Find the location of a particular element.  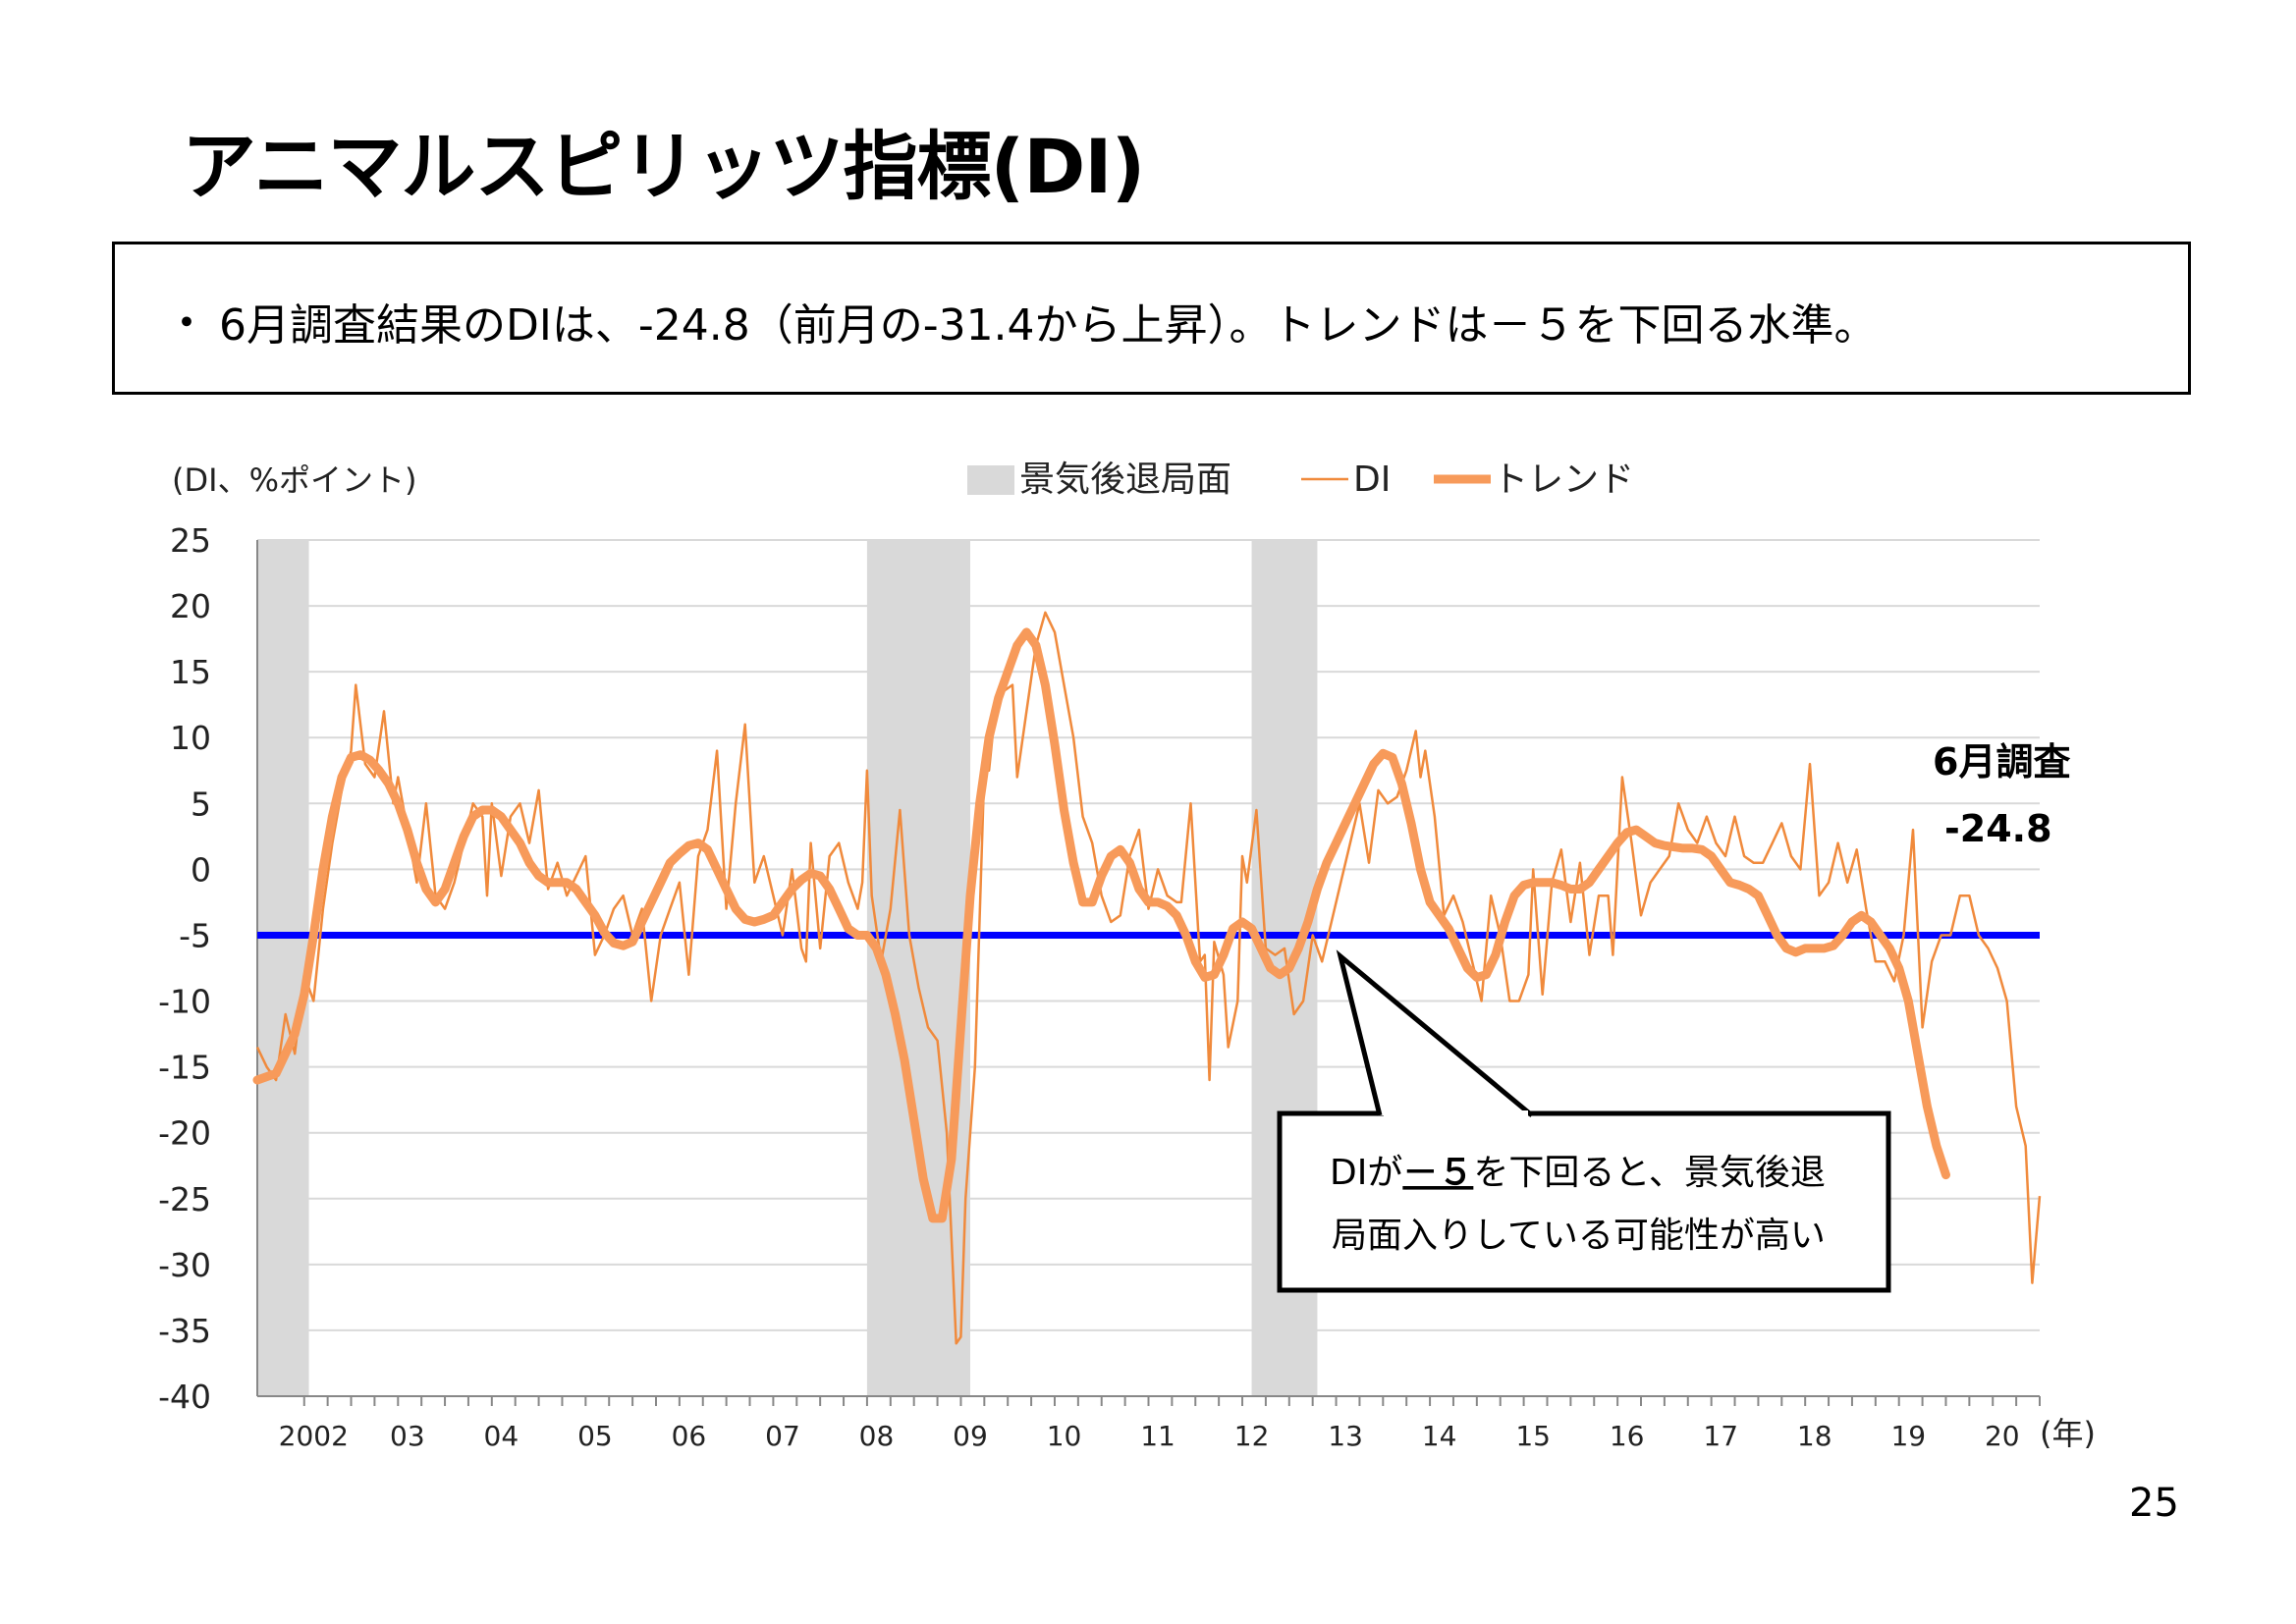

x-tick-label: 19 is located at coordinates (1908, 1436).